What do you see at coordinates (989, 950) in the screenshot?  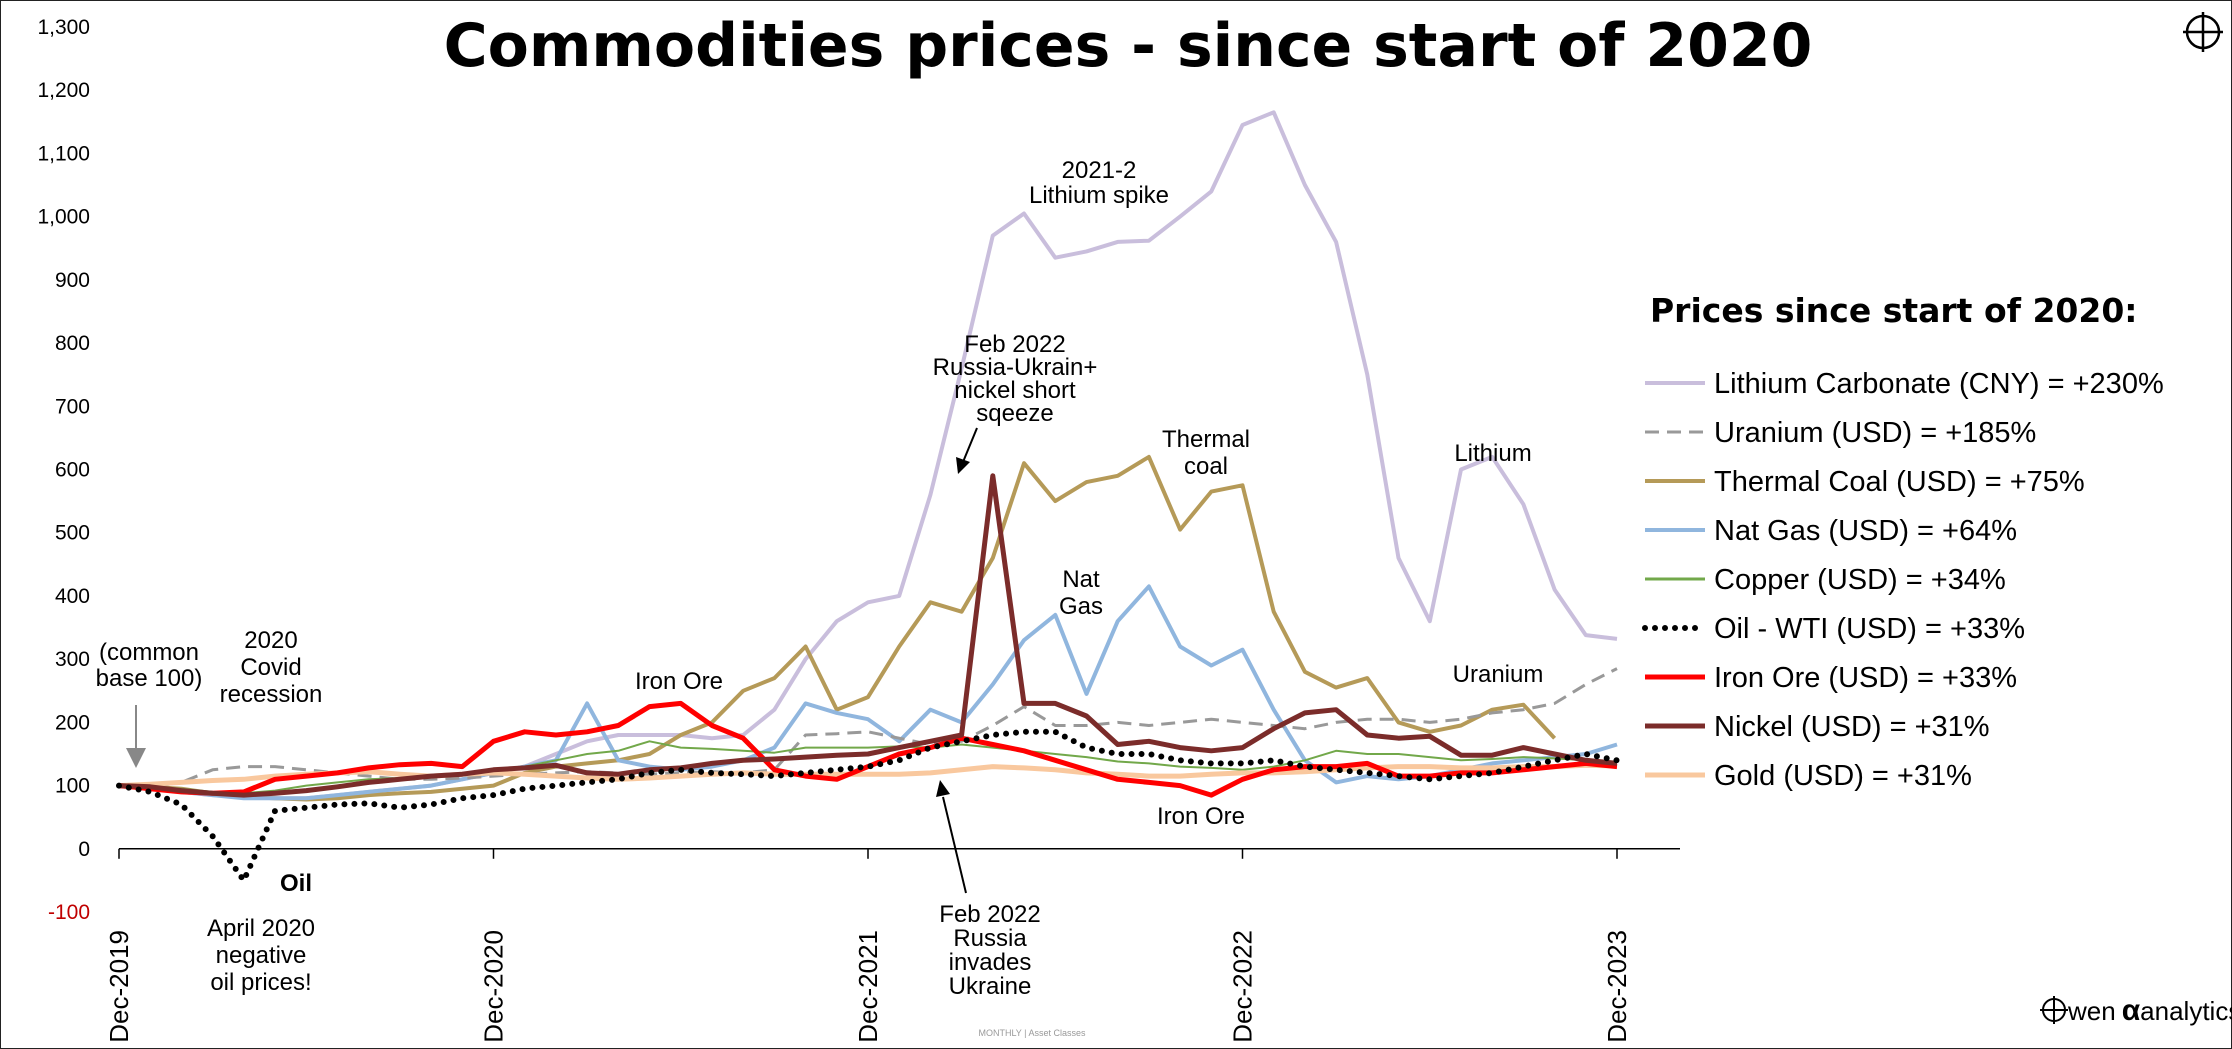 I see `russia-invades-annotation: Feb 2022 Russia invades Ukraine` at bounding box center [989, 950].